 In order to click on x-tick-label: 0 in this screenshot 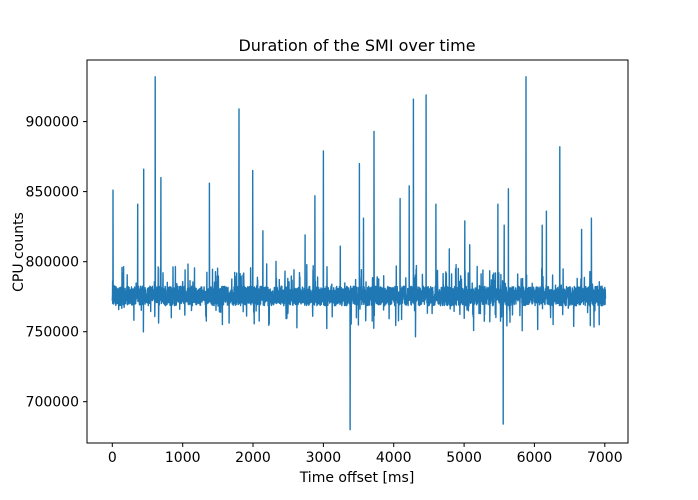, I will do `click(112, 458)`.